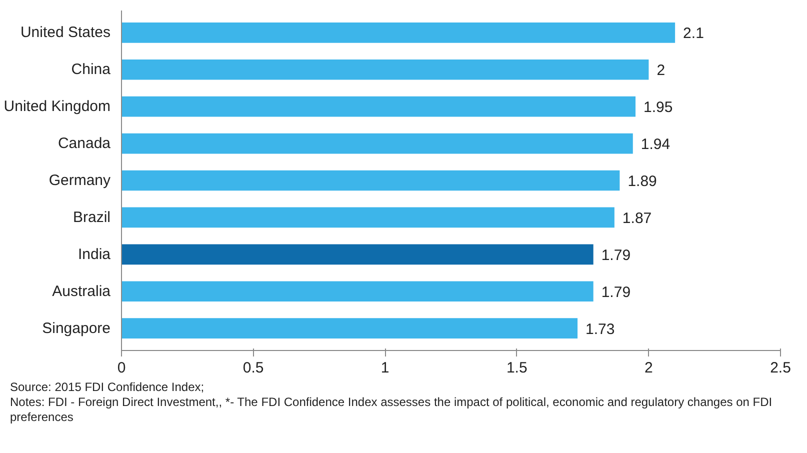 This screenshot has height=453, width=807. I want to click on y-tick-label: India, so click(95, 254).